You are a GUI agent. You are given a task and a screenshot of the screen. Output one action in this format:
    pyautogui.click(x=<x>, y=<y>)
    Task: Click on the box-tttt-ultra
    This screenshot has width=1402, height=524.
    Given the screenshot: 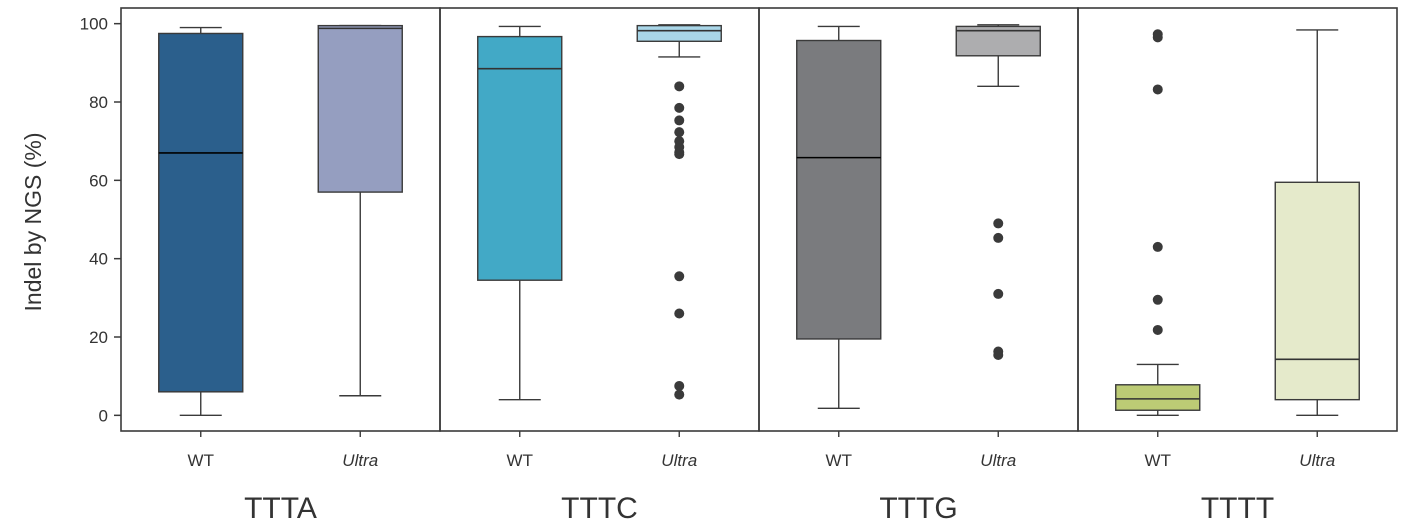 What is the action you would take?
    pyautogui.click(x=1317, y=223)
    